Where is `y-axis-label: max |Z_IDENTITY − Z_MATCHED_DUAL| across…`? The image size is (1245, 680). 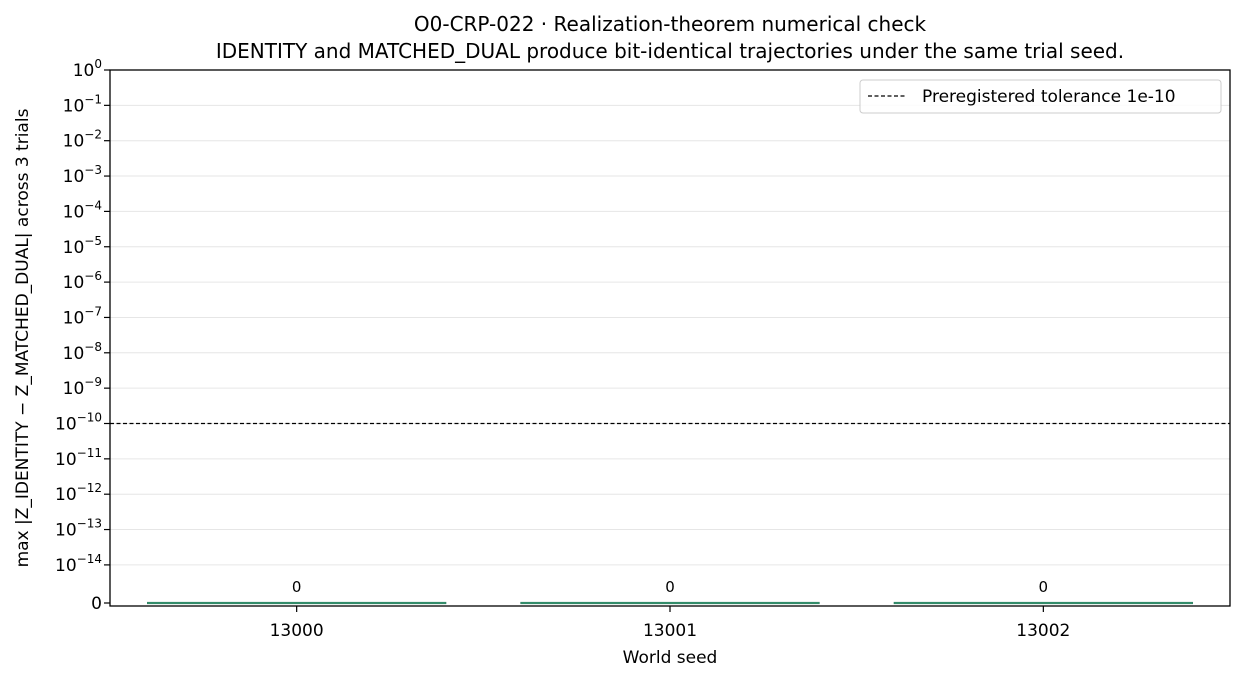 y-axis-label: max |Z_IDENTITY − Z_MATCHED_DUAL| across… is located at coordinates (23, 337).